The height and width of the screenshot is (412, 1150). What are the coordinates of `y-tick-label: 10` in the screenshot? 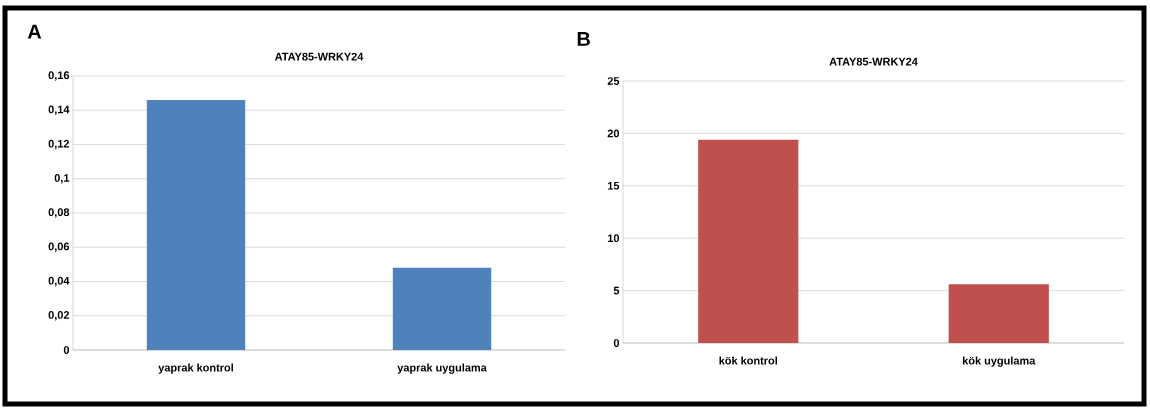 It's located at (613, 238).